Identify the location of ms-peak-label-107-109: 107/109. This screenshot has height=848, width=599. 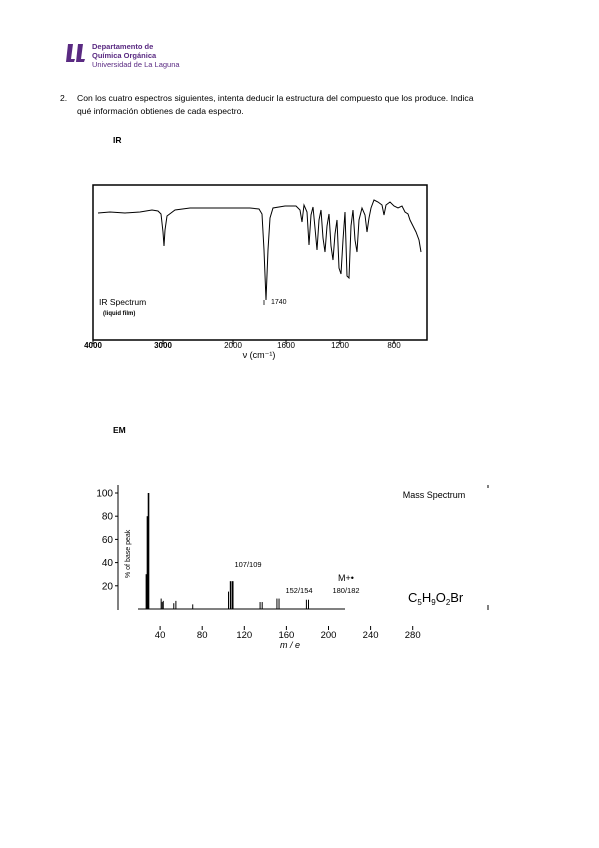
(247, 564).